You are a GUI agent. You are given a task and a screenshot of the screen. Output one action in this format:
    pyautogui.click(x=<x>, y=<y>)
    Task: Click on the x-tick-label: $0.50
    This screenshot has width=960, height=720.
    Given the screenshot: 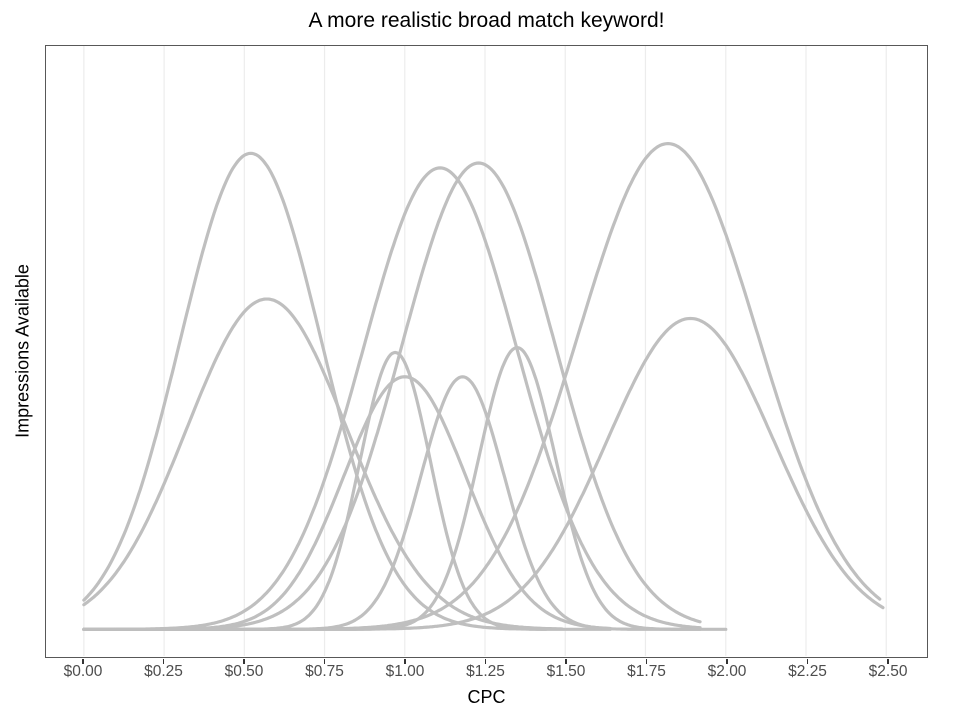 What is the action you would take?
    pyautogui.click(x=244, y=671)
    